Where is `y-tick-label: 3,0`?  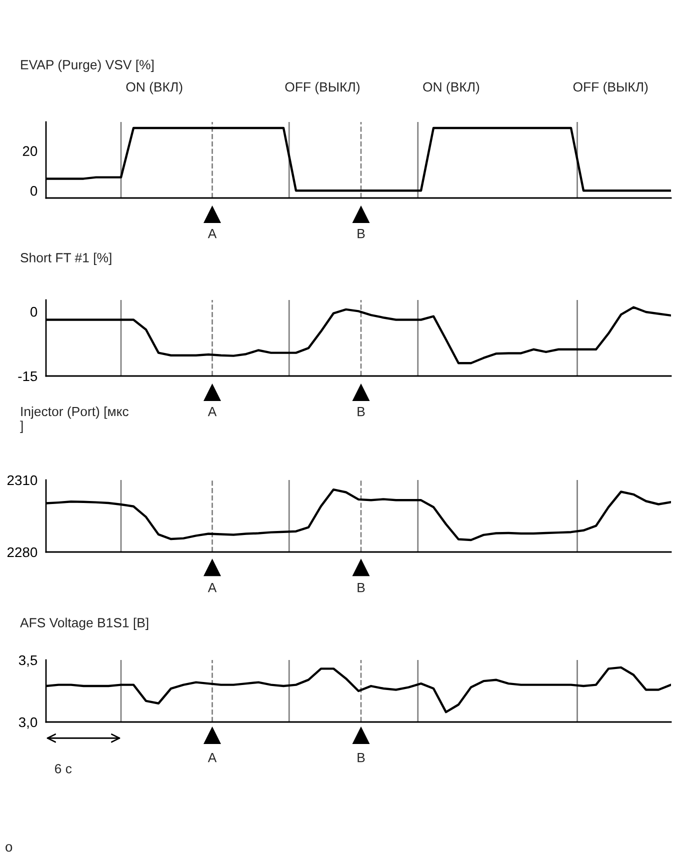 y-tick-label: 3,0 is located at coordinates (28, 723).